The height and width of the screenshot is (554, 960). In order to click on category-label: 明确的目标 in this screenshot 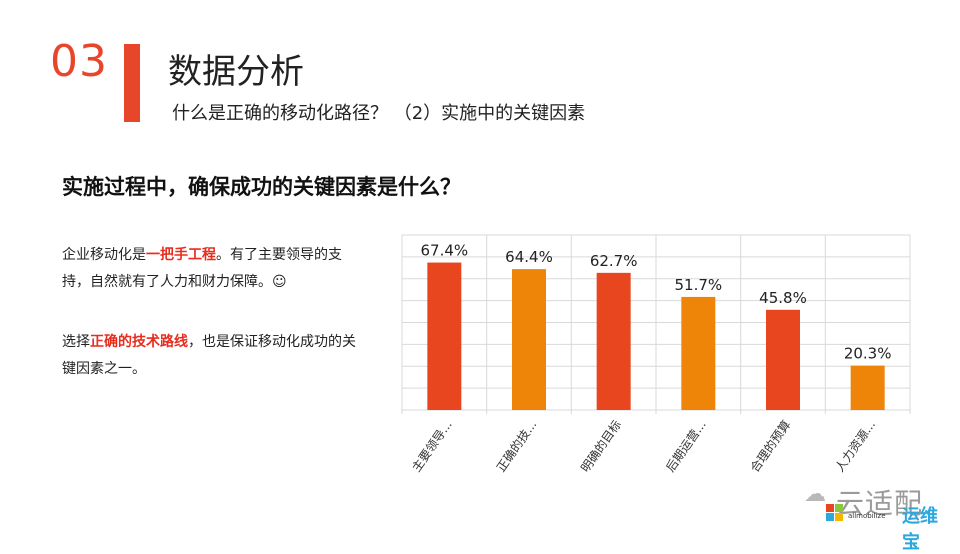, I will do `click(600, 446)`.